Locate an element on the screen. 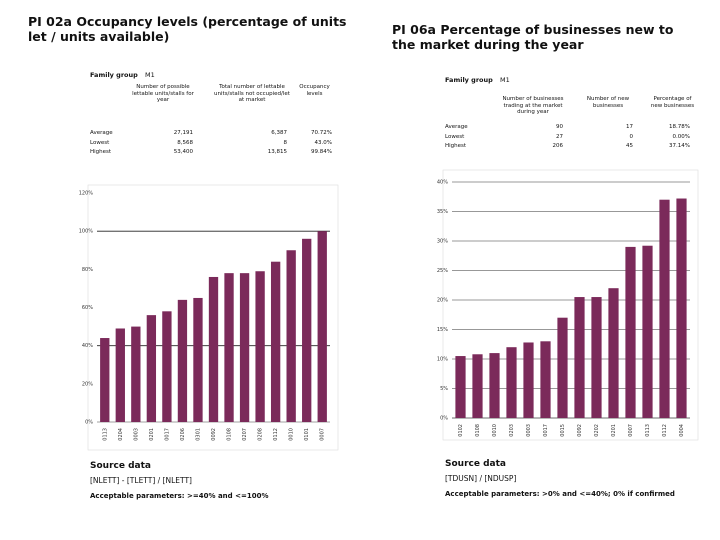  x-tick-label: 0101 is located at coordinates (307, 434).